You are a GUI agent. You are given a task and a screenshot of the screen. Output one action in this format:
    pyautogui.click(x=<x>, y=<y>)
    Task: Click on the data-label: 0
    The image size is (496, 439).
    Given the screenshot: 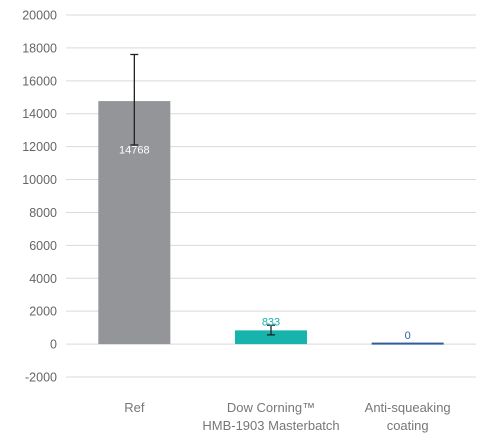 What is the action you would take?
    pyautogui.click(x=408, y=336)
    